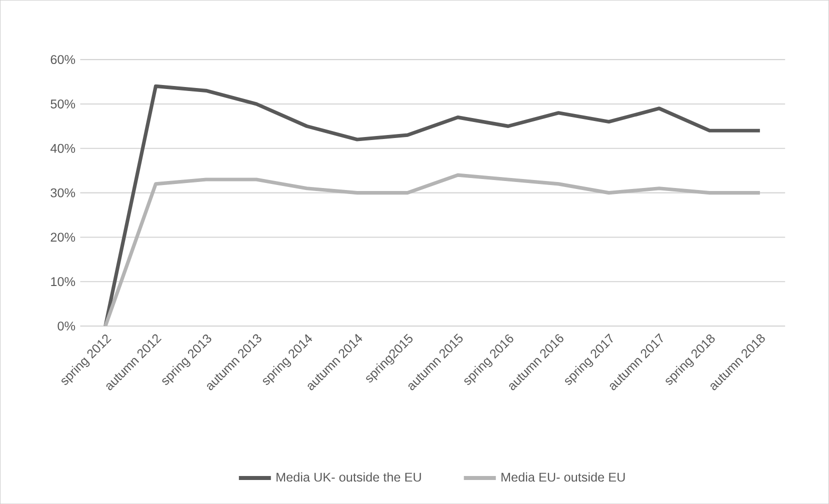 This screenshot has height=504, width=829. I want to click on y-tick-label: 10%, so click(63, 281).